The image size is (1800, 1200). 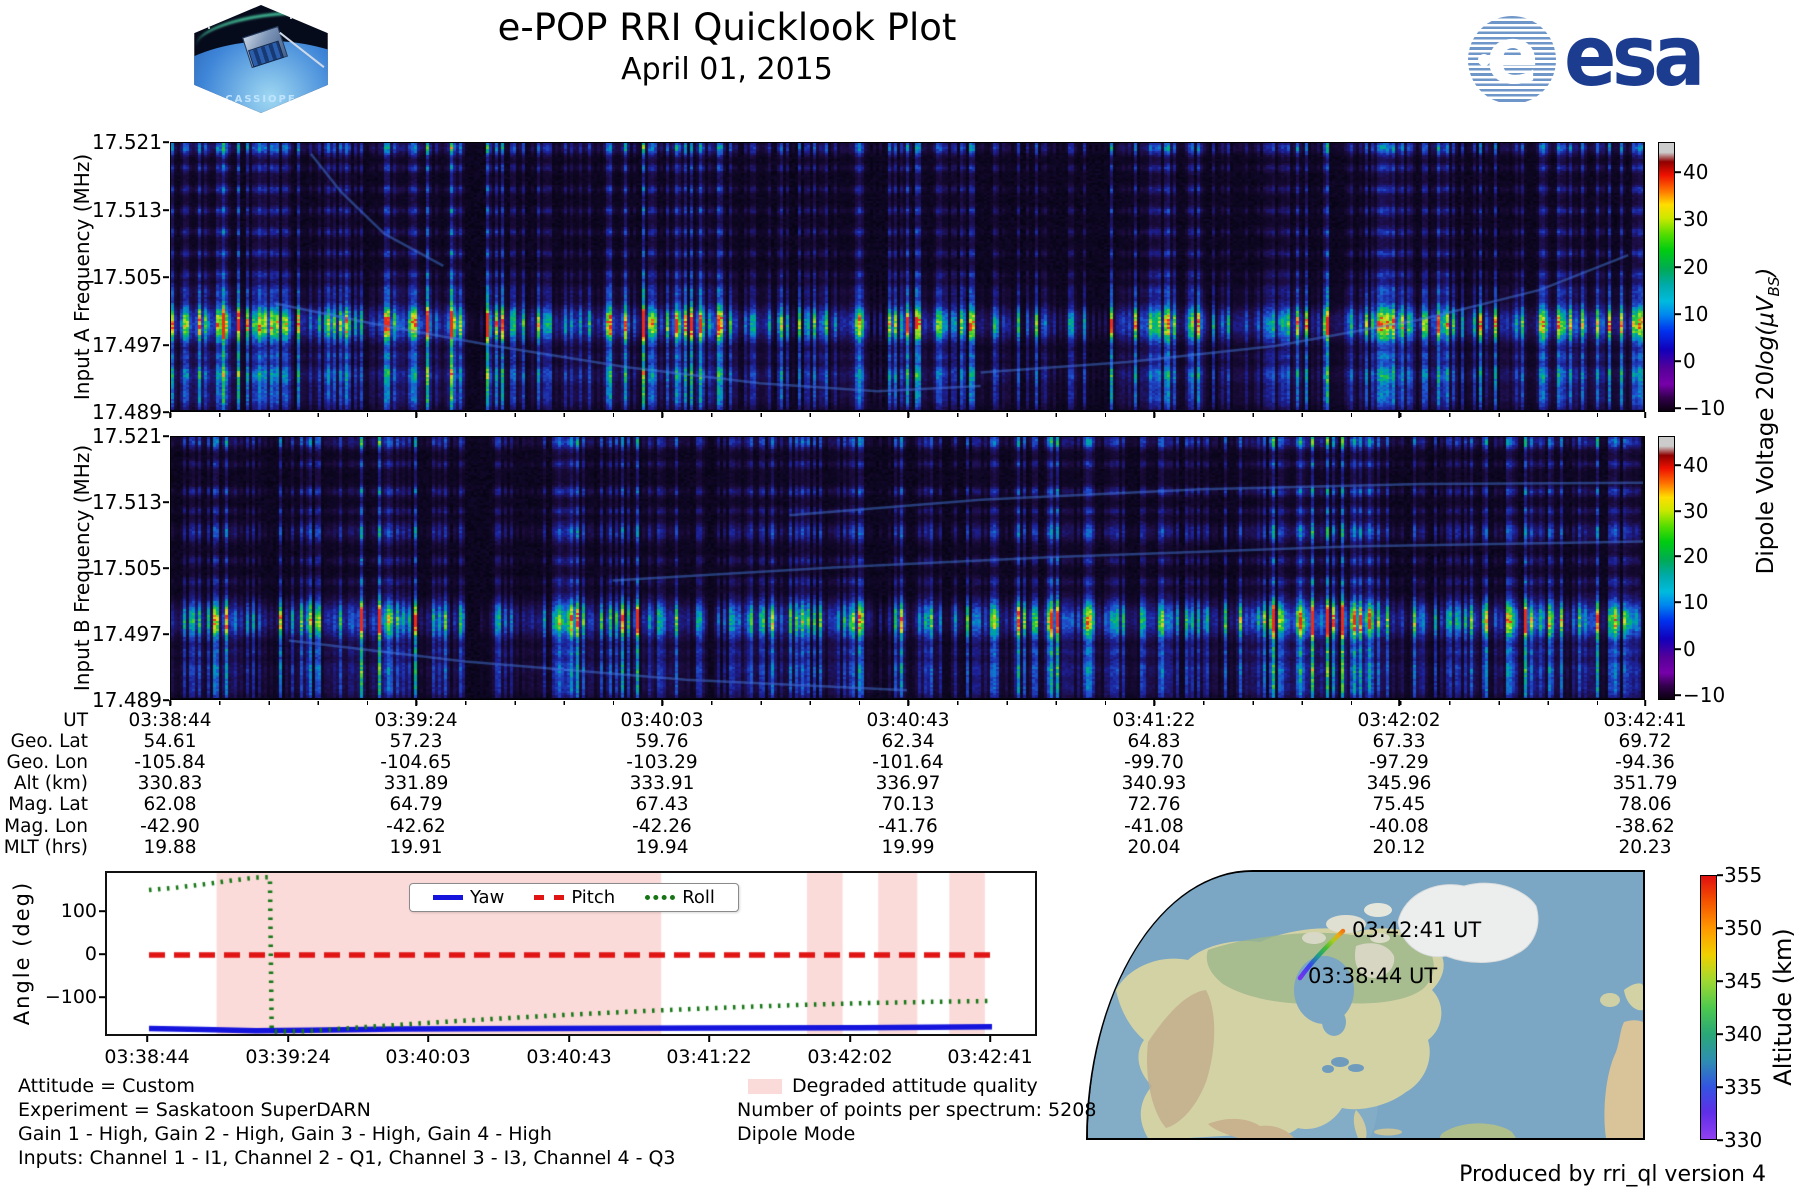 What do you see at coordinates (170, 847) in the screenshot?
I see `ephemeris-cell: 19.88` at bounding box center [170, 847].